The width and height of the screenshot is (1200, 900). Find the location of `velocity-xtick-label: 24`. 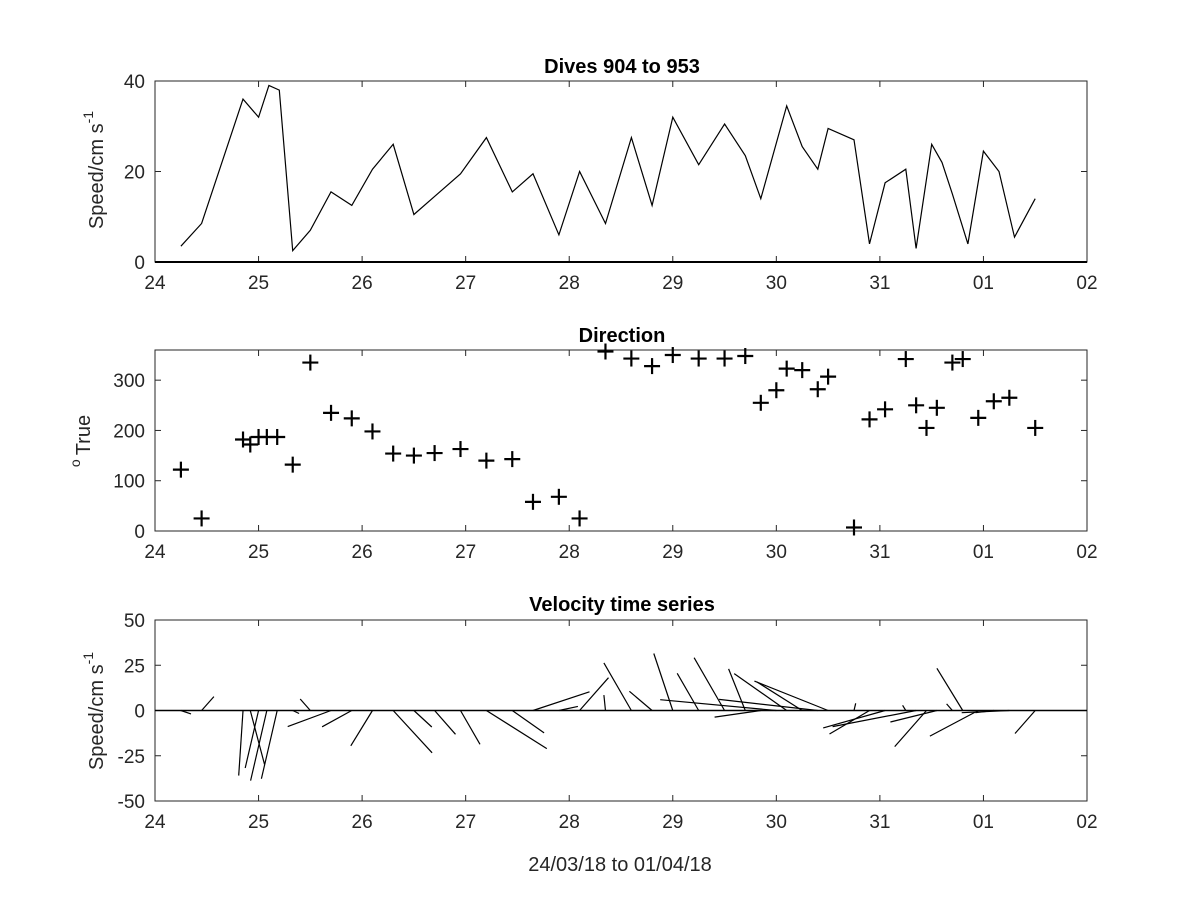

velocity-xtick-label: 24 is located at coordinates (155, 822).